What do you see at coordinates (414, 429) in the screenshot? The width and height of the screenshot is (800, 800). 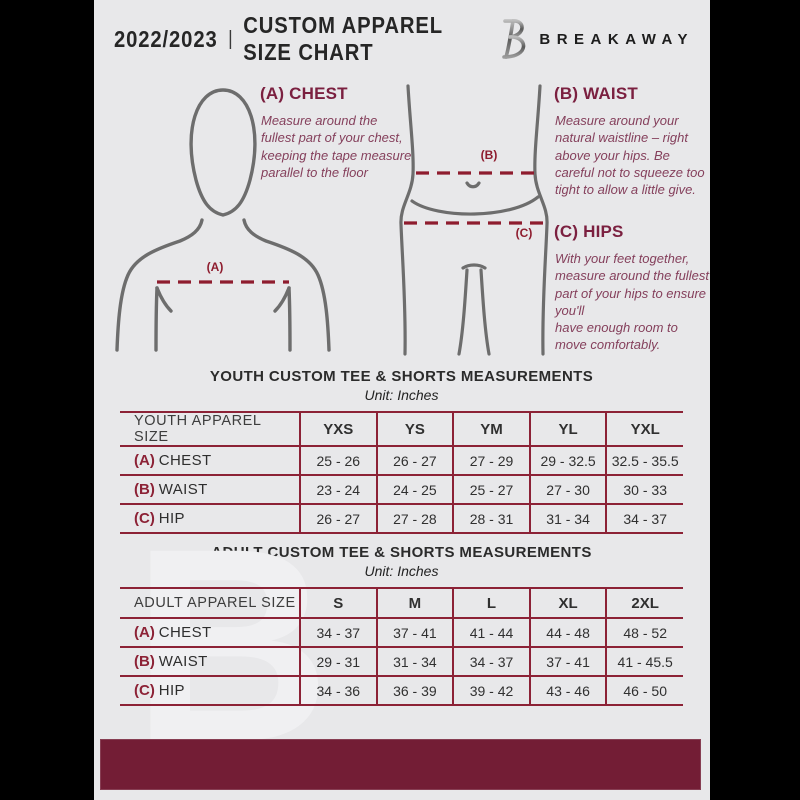 I see `youth-col-header: YS` at bounding box center [414, 429].